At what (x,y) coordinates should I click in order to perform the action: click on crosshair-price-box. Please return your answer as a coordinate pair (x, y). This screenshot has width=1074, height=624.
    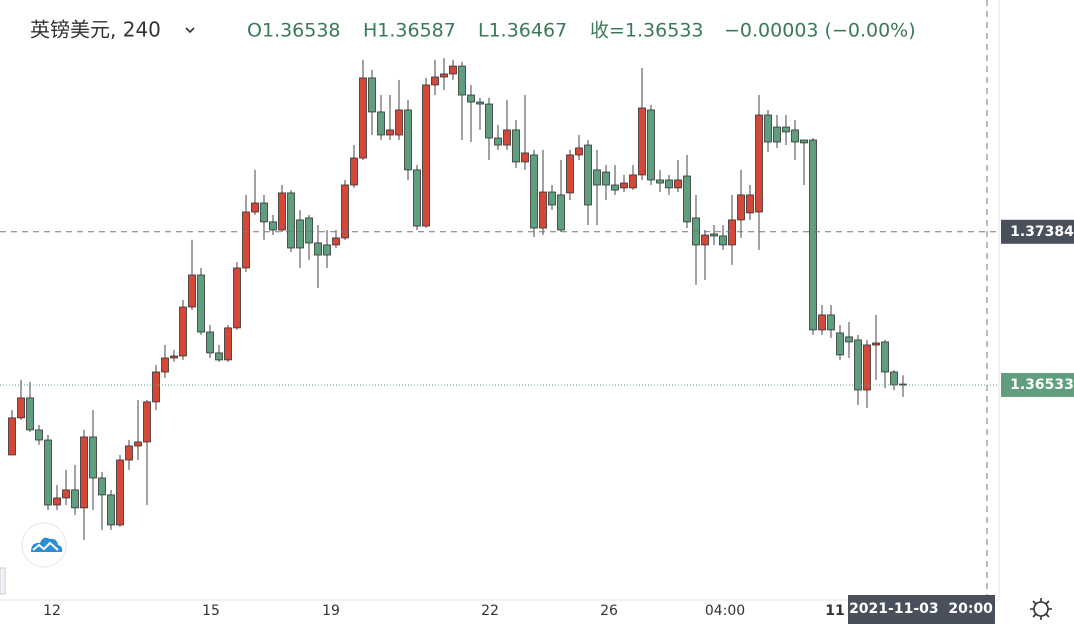
    Looking at the image, I should click on (1037, 231).